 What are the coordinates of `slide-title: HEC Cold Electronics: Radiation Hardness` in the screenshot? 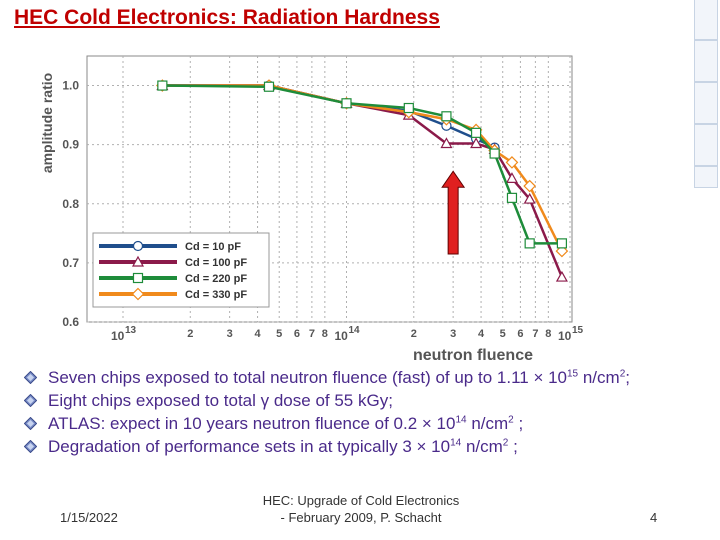 It's located at (227, 17).